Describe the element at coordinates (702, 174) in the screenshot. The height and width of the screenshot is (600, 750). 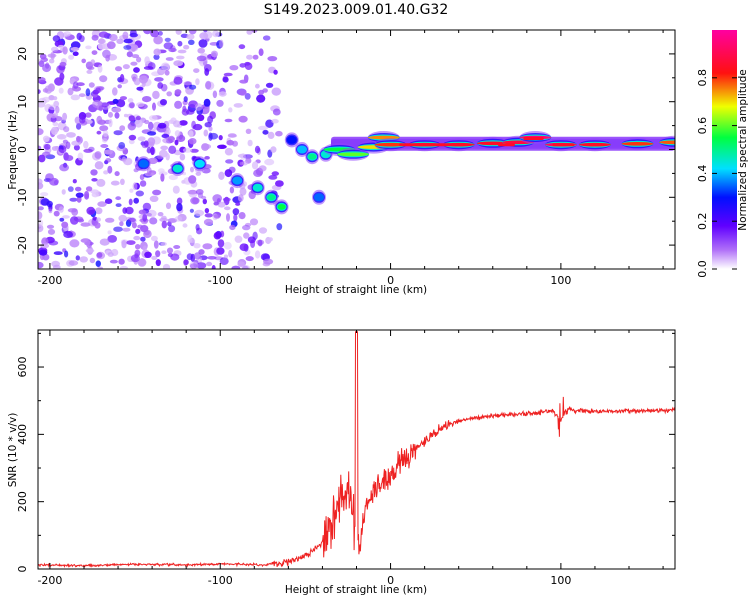
I see `colorbar-tick-label: 0.4` at that location.